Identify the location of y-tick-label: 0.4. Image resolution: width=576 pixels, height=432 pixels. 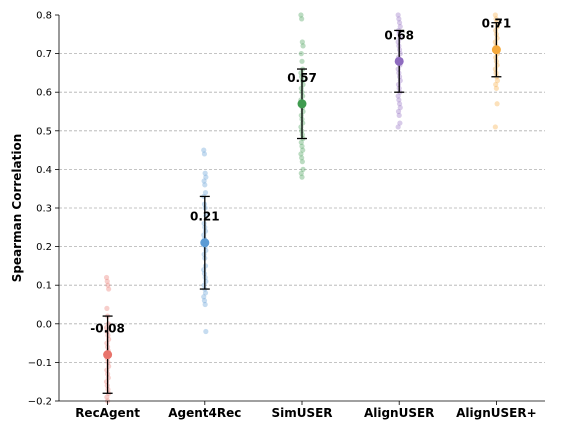
(44, 170).